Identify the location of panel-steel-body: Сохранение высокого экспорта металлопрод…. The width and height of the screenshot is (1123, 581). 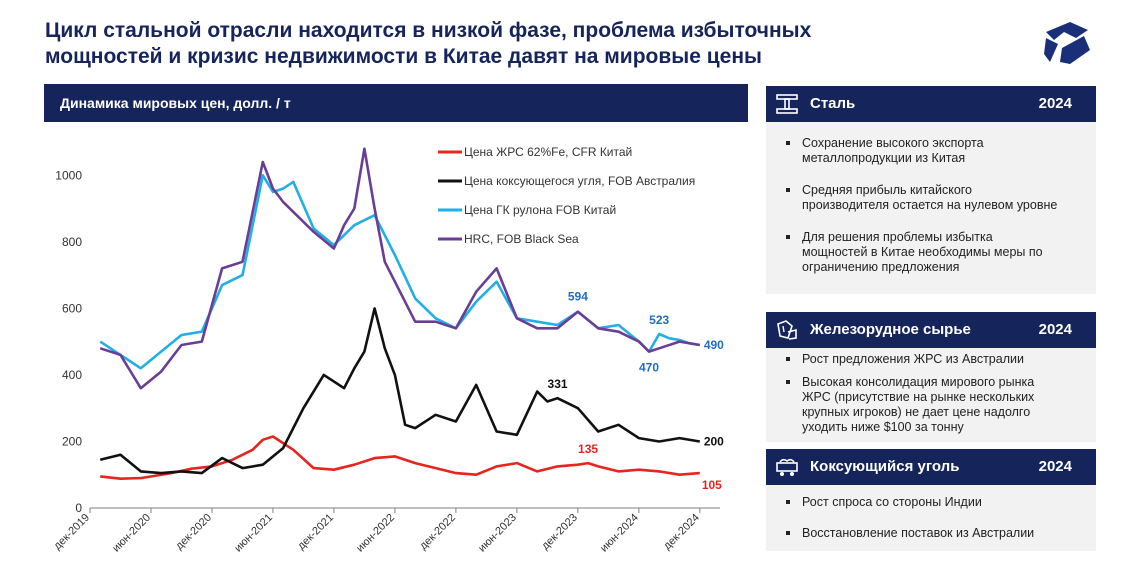
(931, 208).